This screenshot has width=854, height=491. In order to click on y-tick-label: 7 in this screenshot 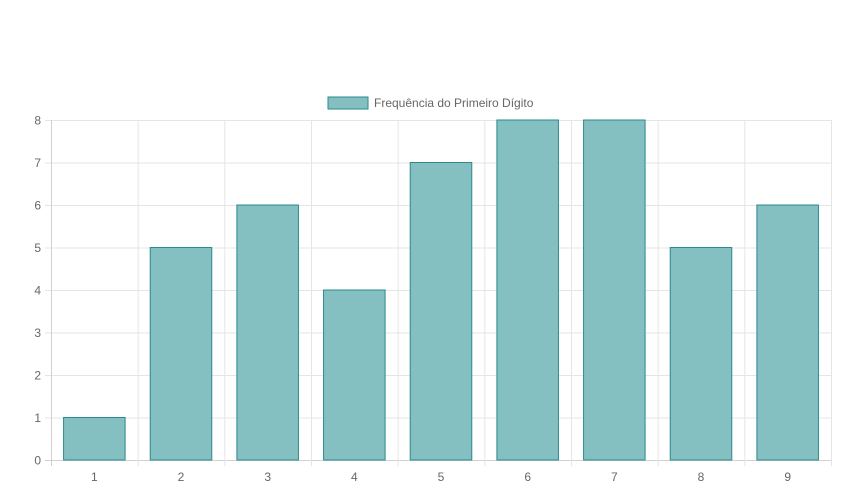, I will do `click(37, 163)`.